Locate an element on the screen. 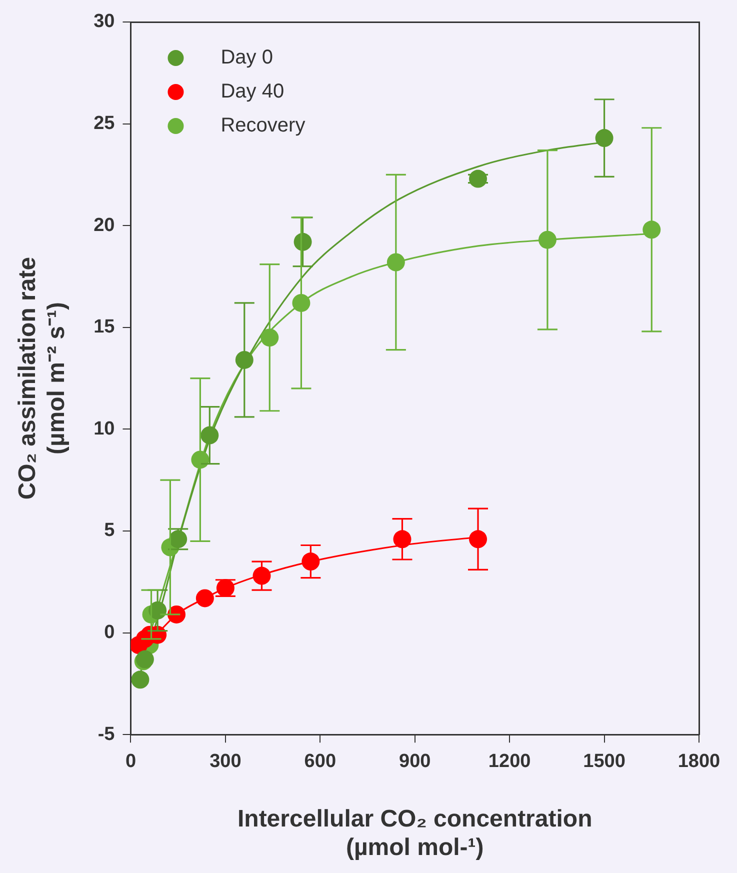  y-tick-label: 5 is located at coordinates (110, 531).